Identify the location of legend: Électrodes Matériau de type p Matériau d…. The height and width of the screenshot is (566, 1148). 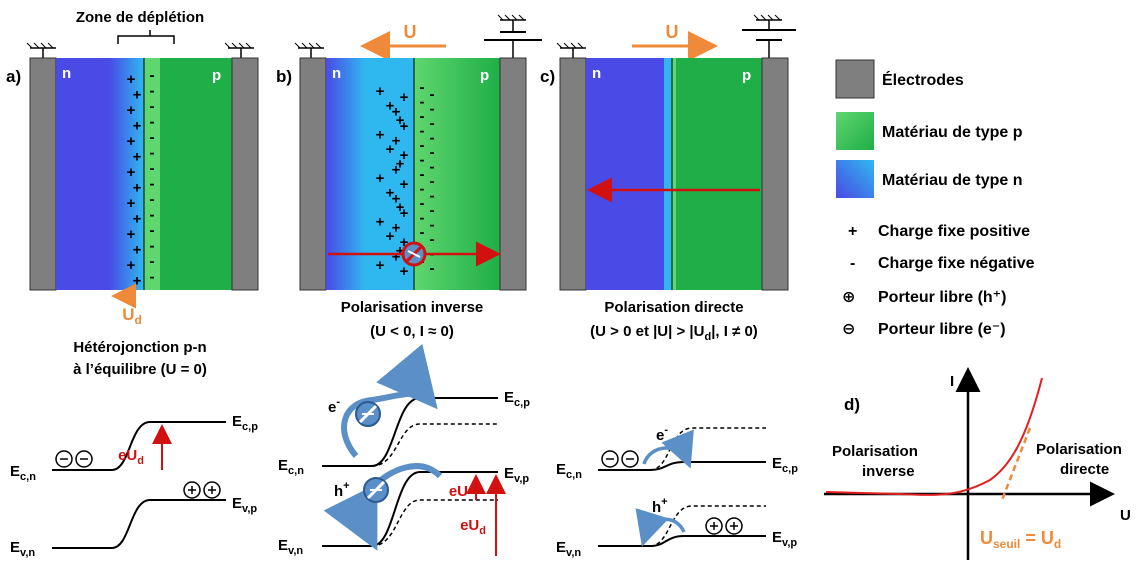
(935, 198).